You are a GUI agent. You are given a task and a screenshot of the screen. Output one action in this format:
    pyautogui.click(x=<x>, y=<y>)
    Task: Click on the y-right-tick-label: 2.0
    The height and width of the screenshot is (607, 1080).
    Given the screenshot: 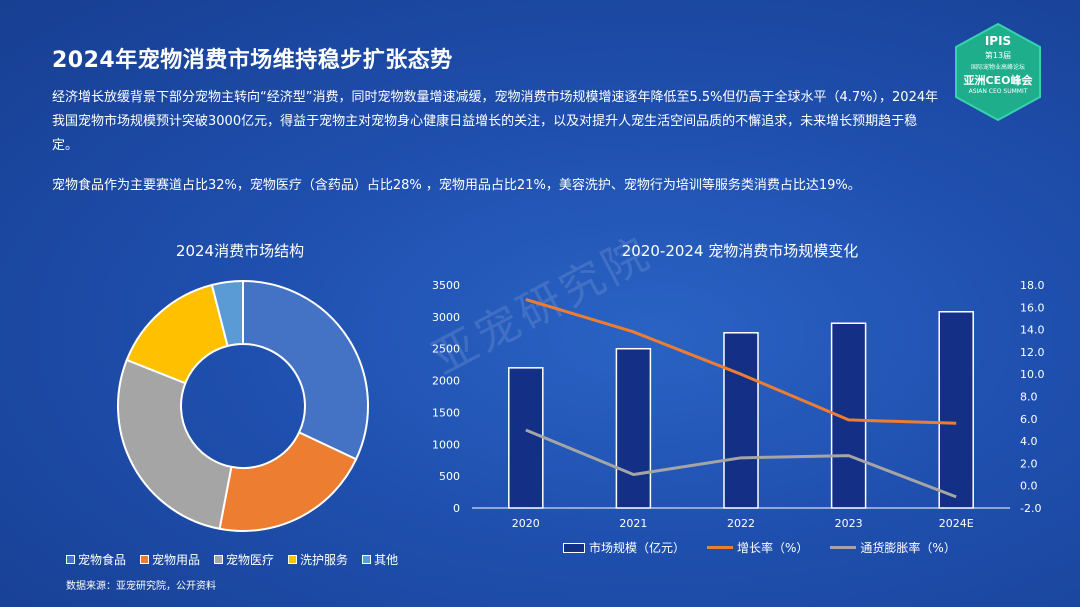 What is the action you would take?
    pyautogui.click(x=1029, y=463)
    